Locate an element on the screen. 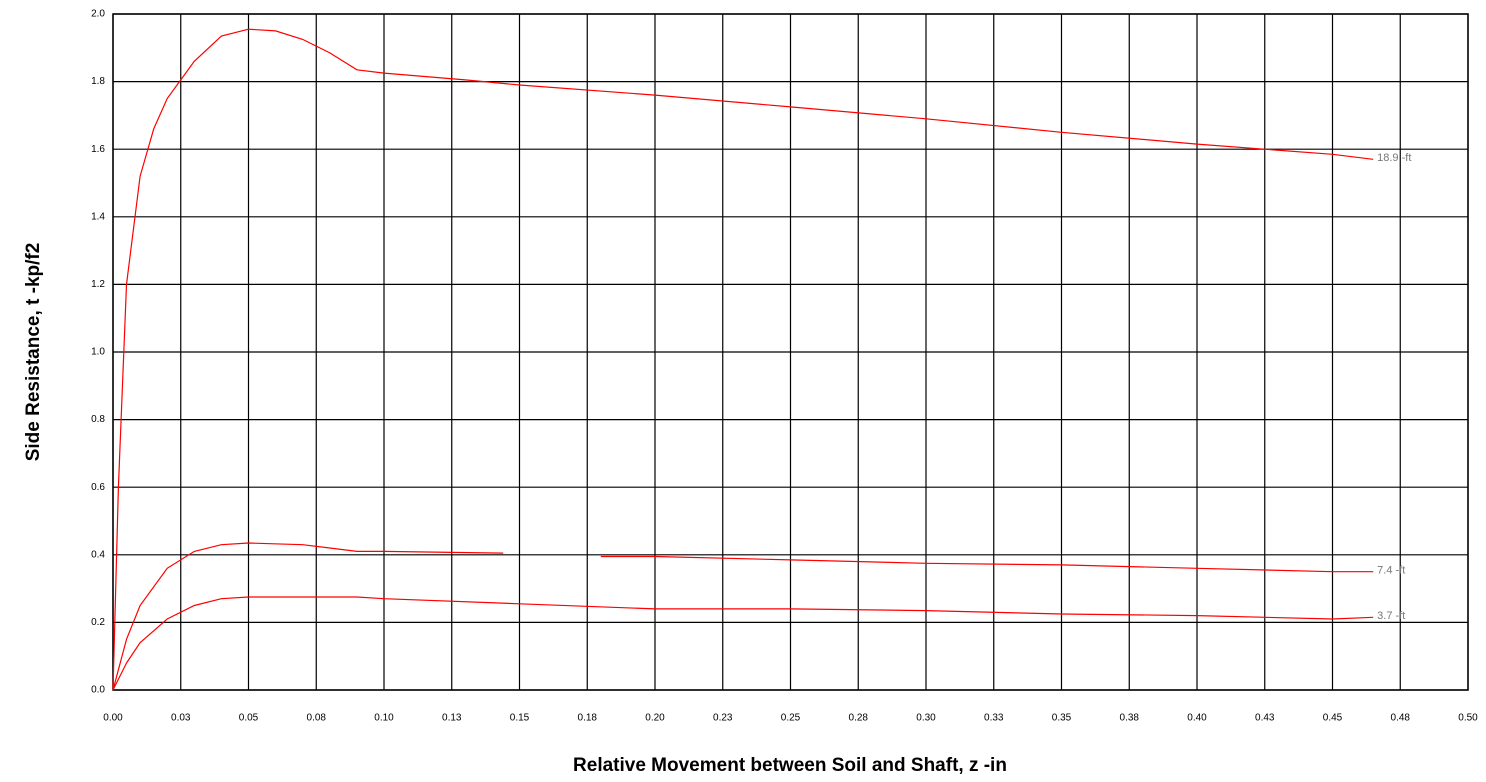  x-tick-label: 0.38 is located at coordinates (1130, 718).